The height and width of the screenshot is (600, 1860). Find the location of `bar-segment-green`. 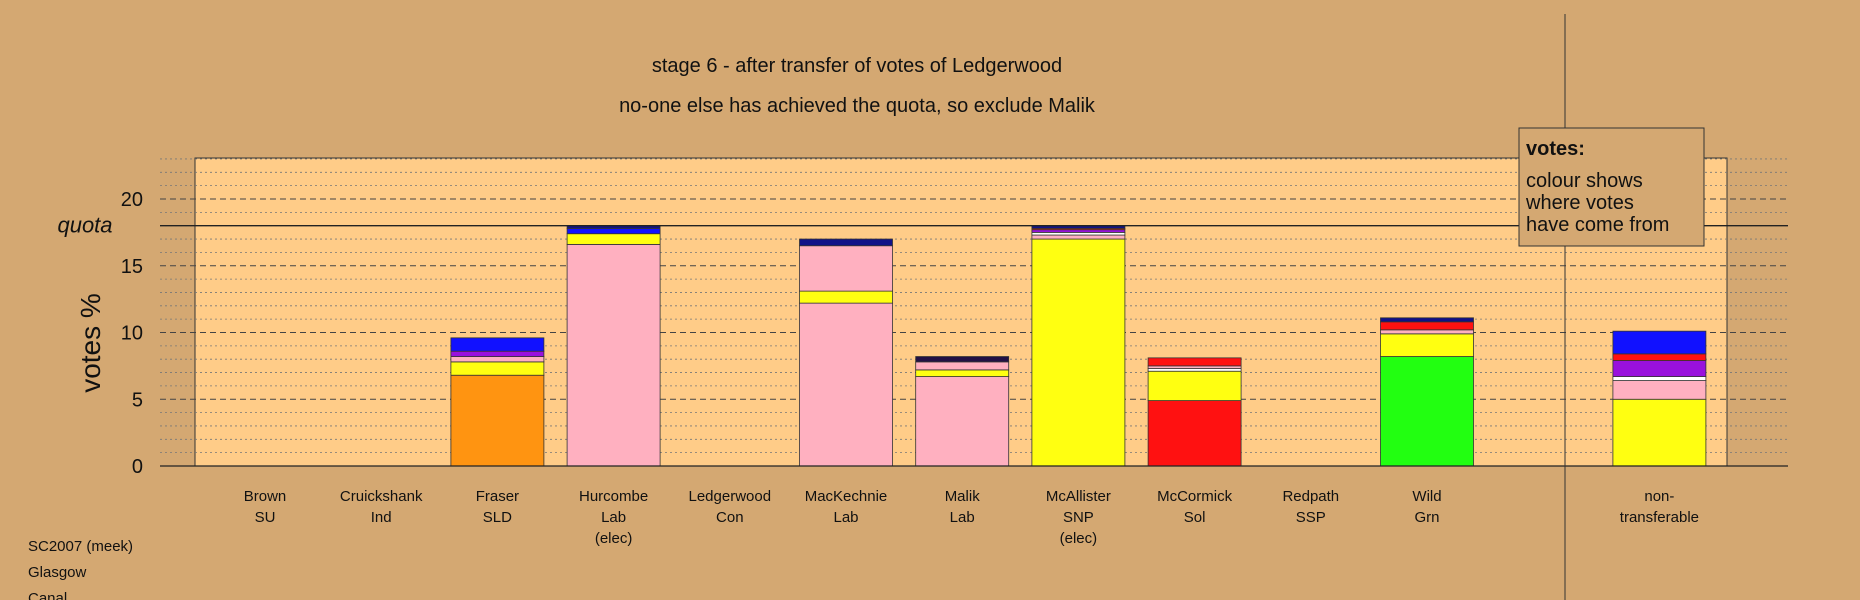

bar-segment-green is located at coordinates (1427, 411).